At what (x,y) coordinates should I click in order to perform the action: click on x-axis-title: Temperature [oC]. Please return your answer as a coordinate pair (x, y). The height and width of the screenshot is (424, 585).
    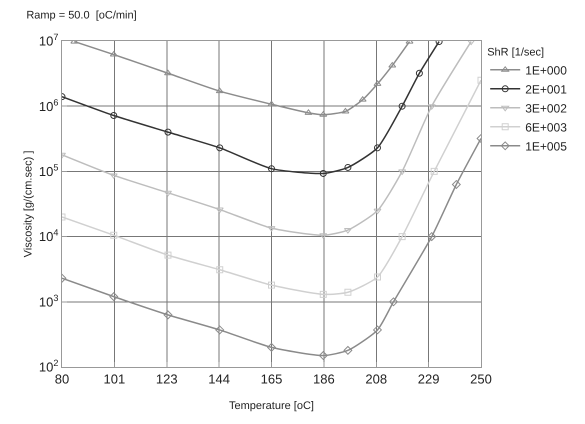
    Looking at the image, I should click on (271, 406).